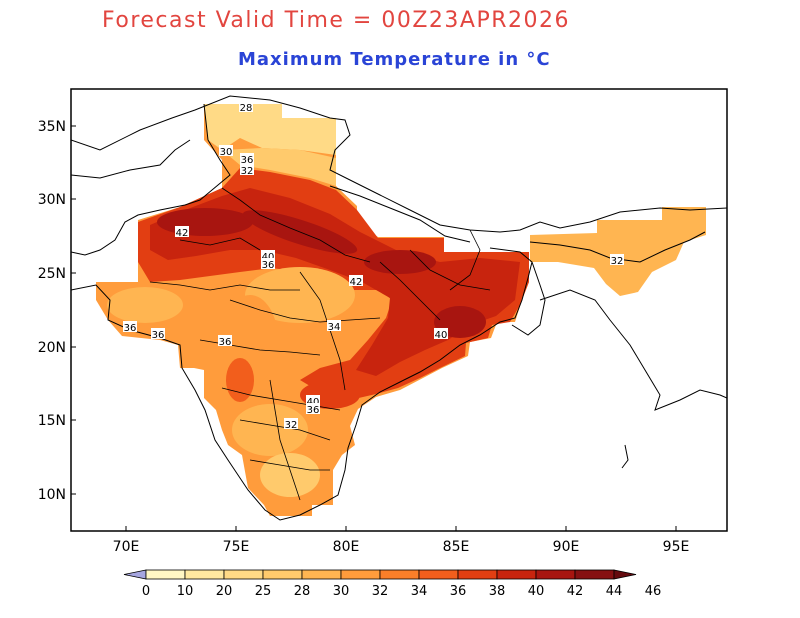 This screenshot has width=800, height=618. Describe the element at coordinates (392, 584) in the screenshot. I see `colorbar: 0 10 20 25 28 30 32 34 36 38 40 42 44 46` at that location.